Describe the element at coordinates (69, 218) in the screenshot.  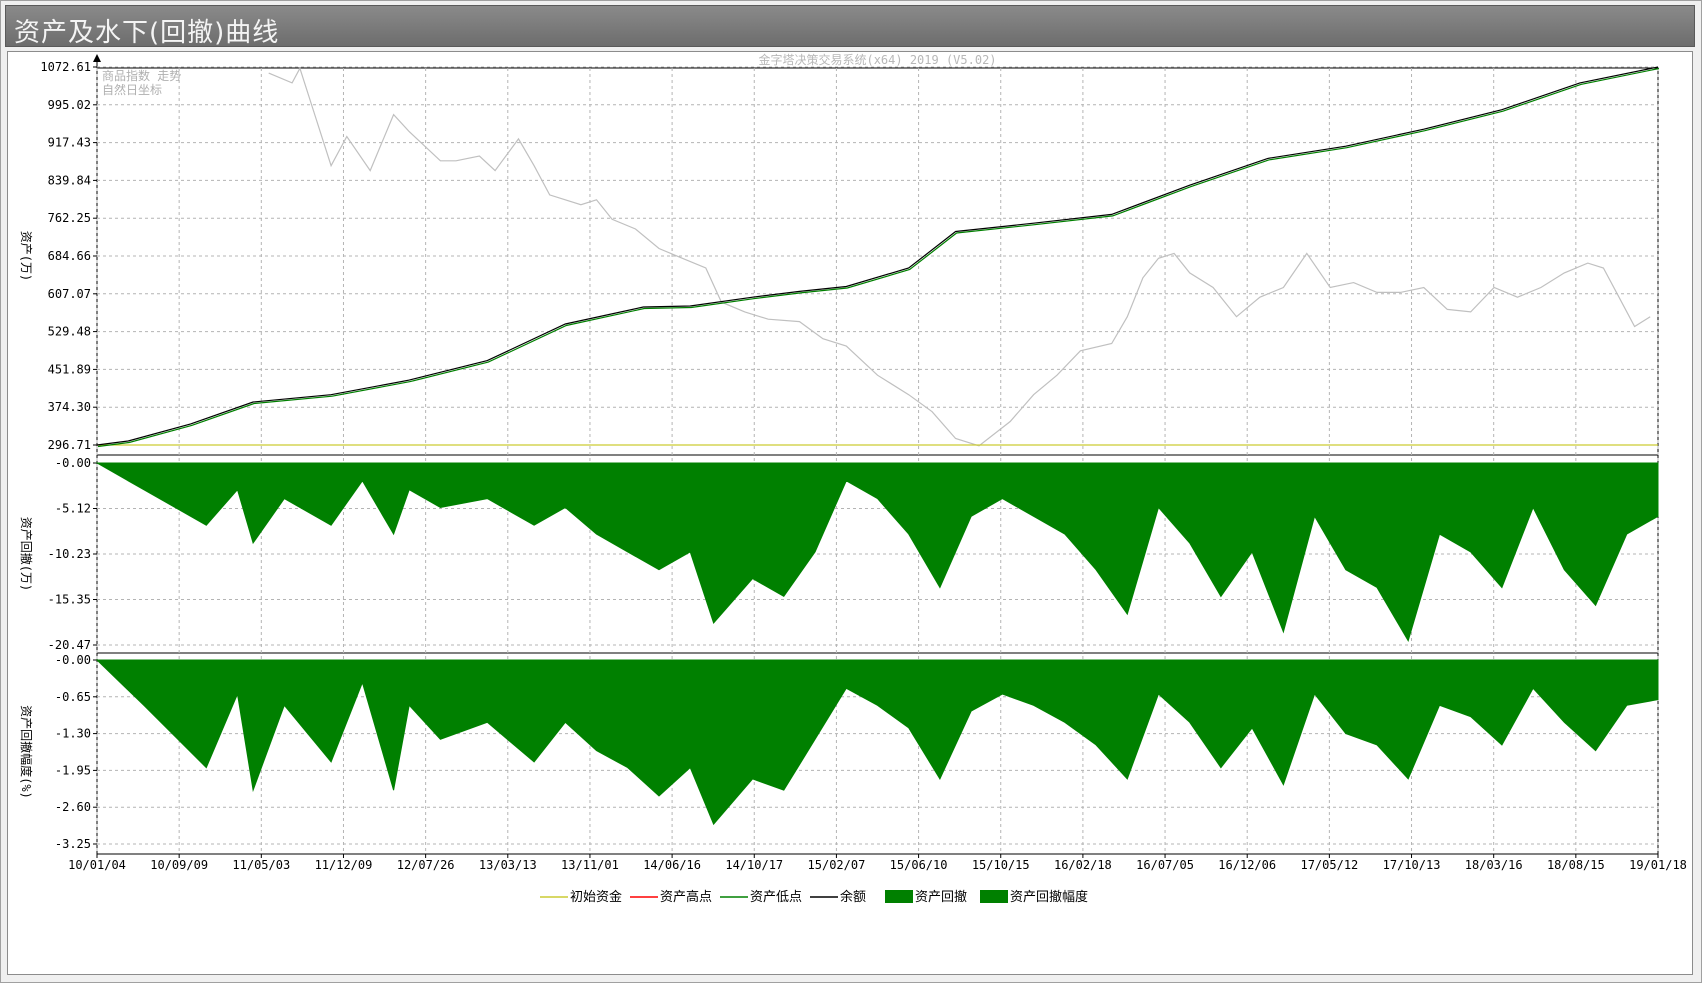
I see `y-tick-label: 762.25` at that location.